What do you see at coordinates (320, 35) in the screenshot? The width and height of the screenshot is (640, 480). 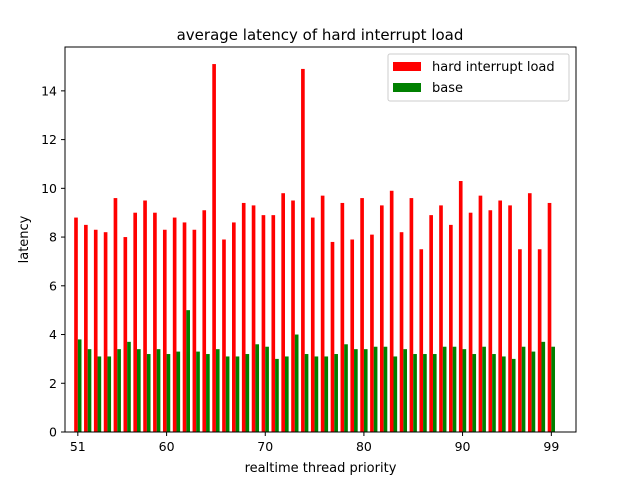 I see `chart-title: average latency of hard interrupt load` at bounding box center [320, 35].